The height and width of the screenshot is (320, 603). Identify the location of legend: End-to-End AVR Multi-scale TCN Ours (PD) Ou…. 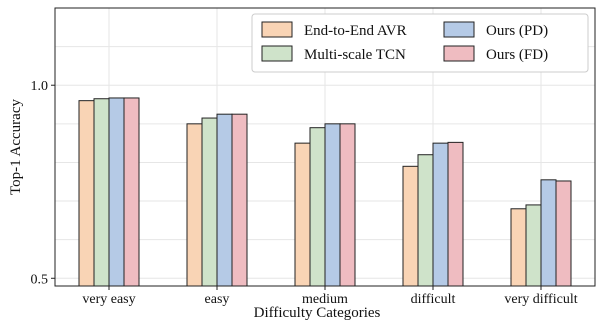
(420, 43).